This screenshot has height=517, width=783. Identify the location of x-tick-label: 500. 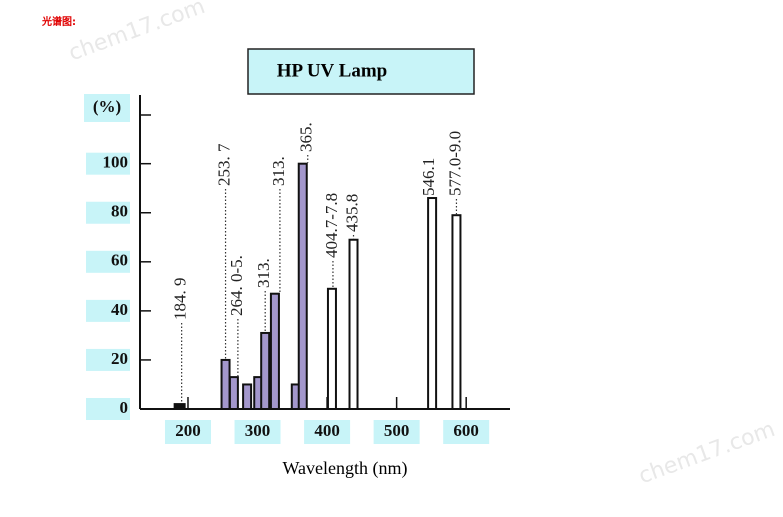
(397, 430).